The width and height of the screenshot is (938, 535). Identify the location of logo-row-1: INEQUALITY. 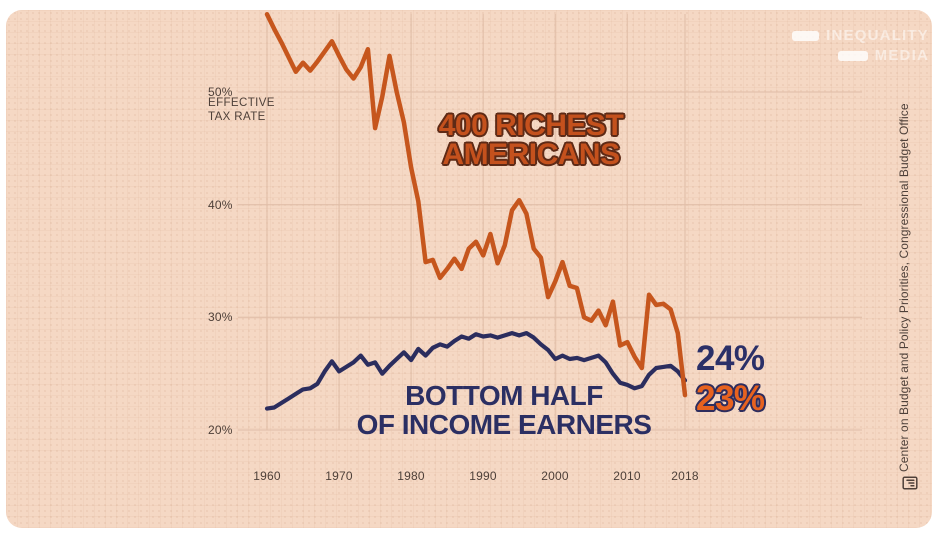
(860, 35).